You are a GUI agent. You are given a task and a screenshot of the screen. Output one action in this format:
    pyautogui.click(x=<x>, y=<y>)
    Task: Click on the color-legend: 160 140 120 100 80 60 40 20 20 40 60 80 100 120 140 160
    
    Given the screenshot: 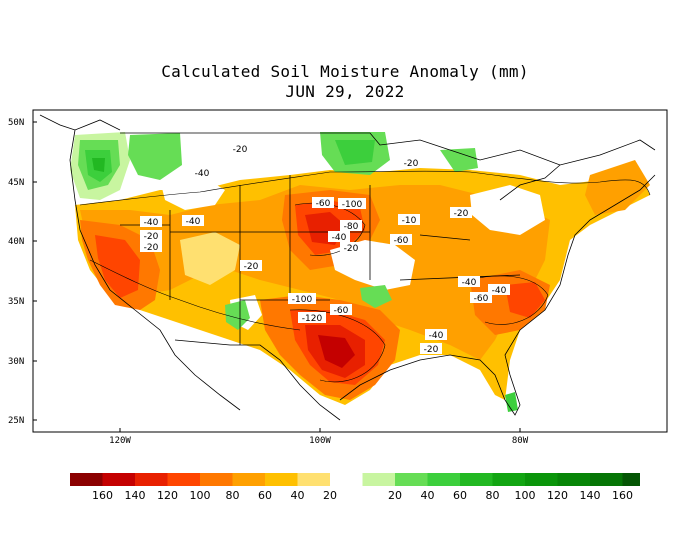 What is the action you would take?
    pyautogui.click(x=355, y=487)
    